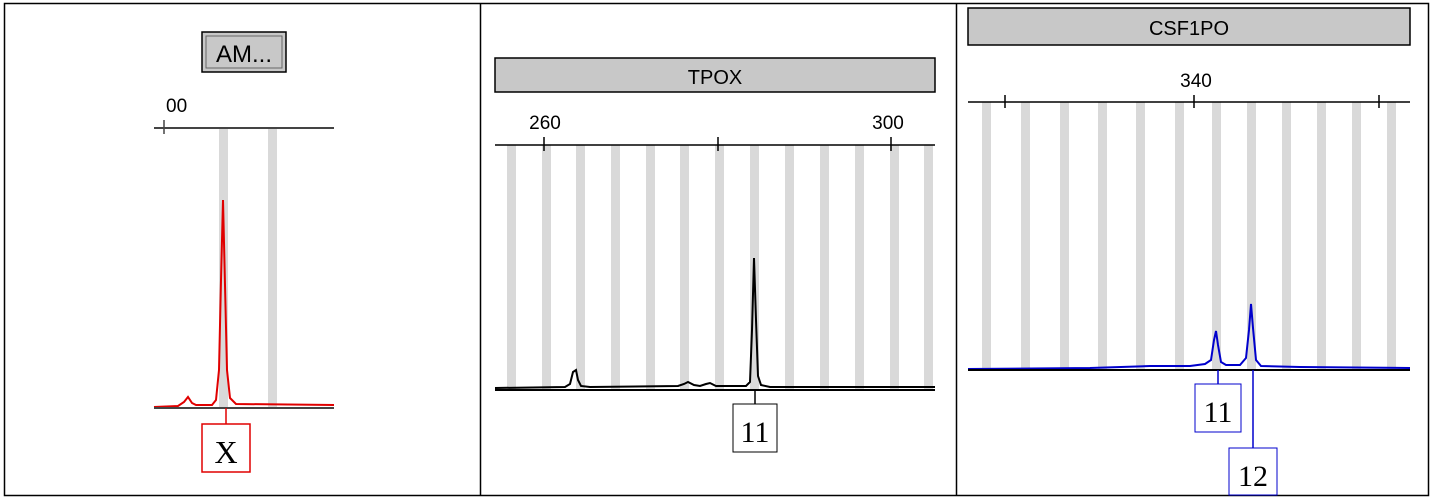 This screenshot has width=1432, height=499. What do you see at coordinates (888, 123) in the screenshot?
I see `x-tick-label: 300` at bounding box center [888, 123].